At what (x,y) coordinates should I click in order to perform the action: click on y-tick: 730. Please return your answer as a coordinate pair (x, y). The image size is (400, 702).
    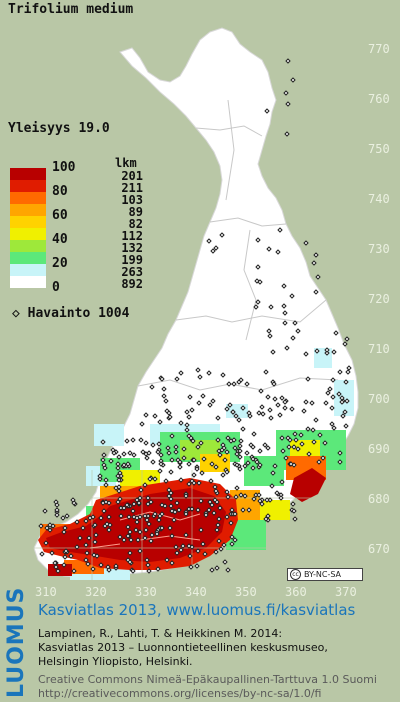
    Looking at the image, I should click on (379, 249).